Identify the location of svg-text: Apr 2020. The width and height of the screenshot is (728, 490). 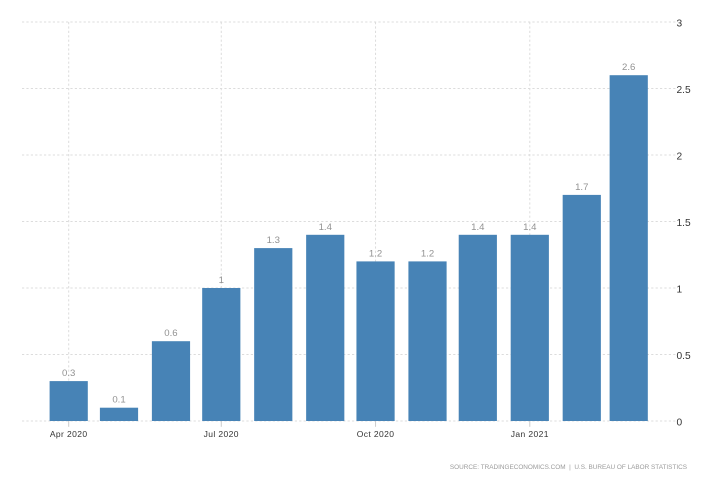
(69, 434).